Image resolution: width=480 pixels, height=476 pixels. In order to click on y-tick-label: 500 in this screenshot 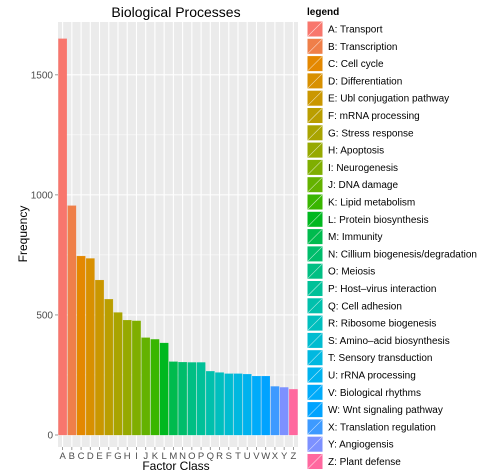, I will do `click(44, 315)`.